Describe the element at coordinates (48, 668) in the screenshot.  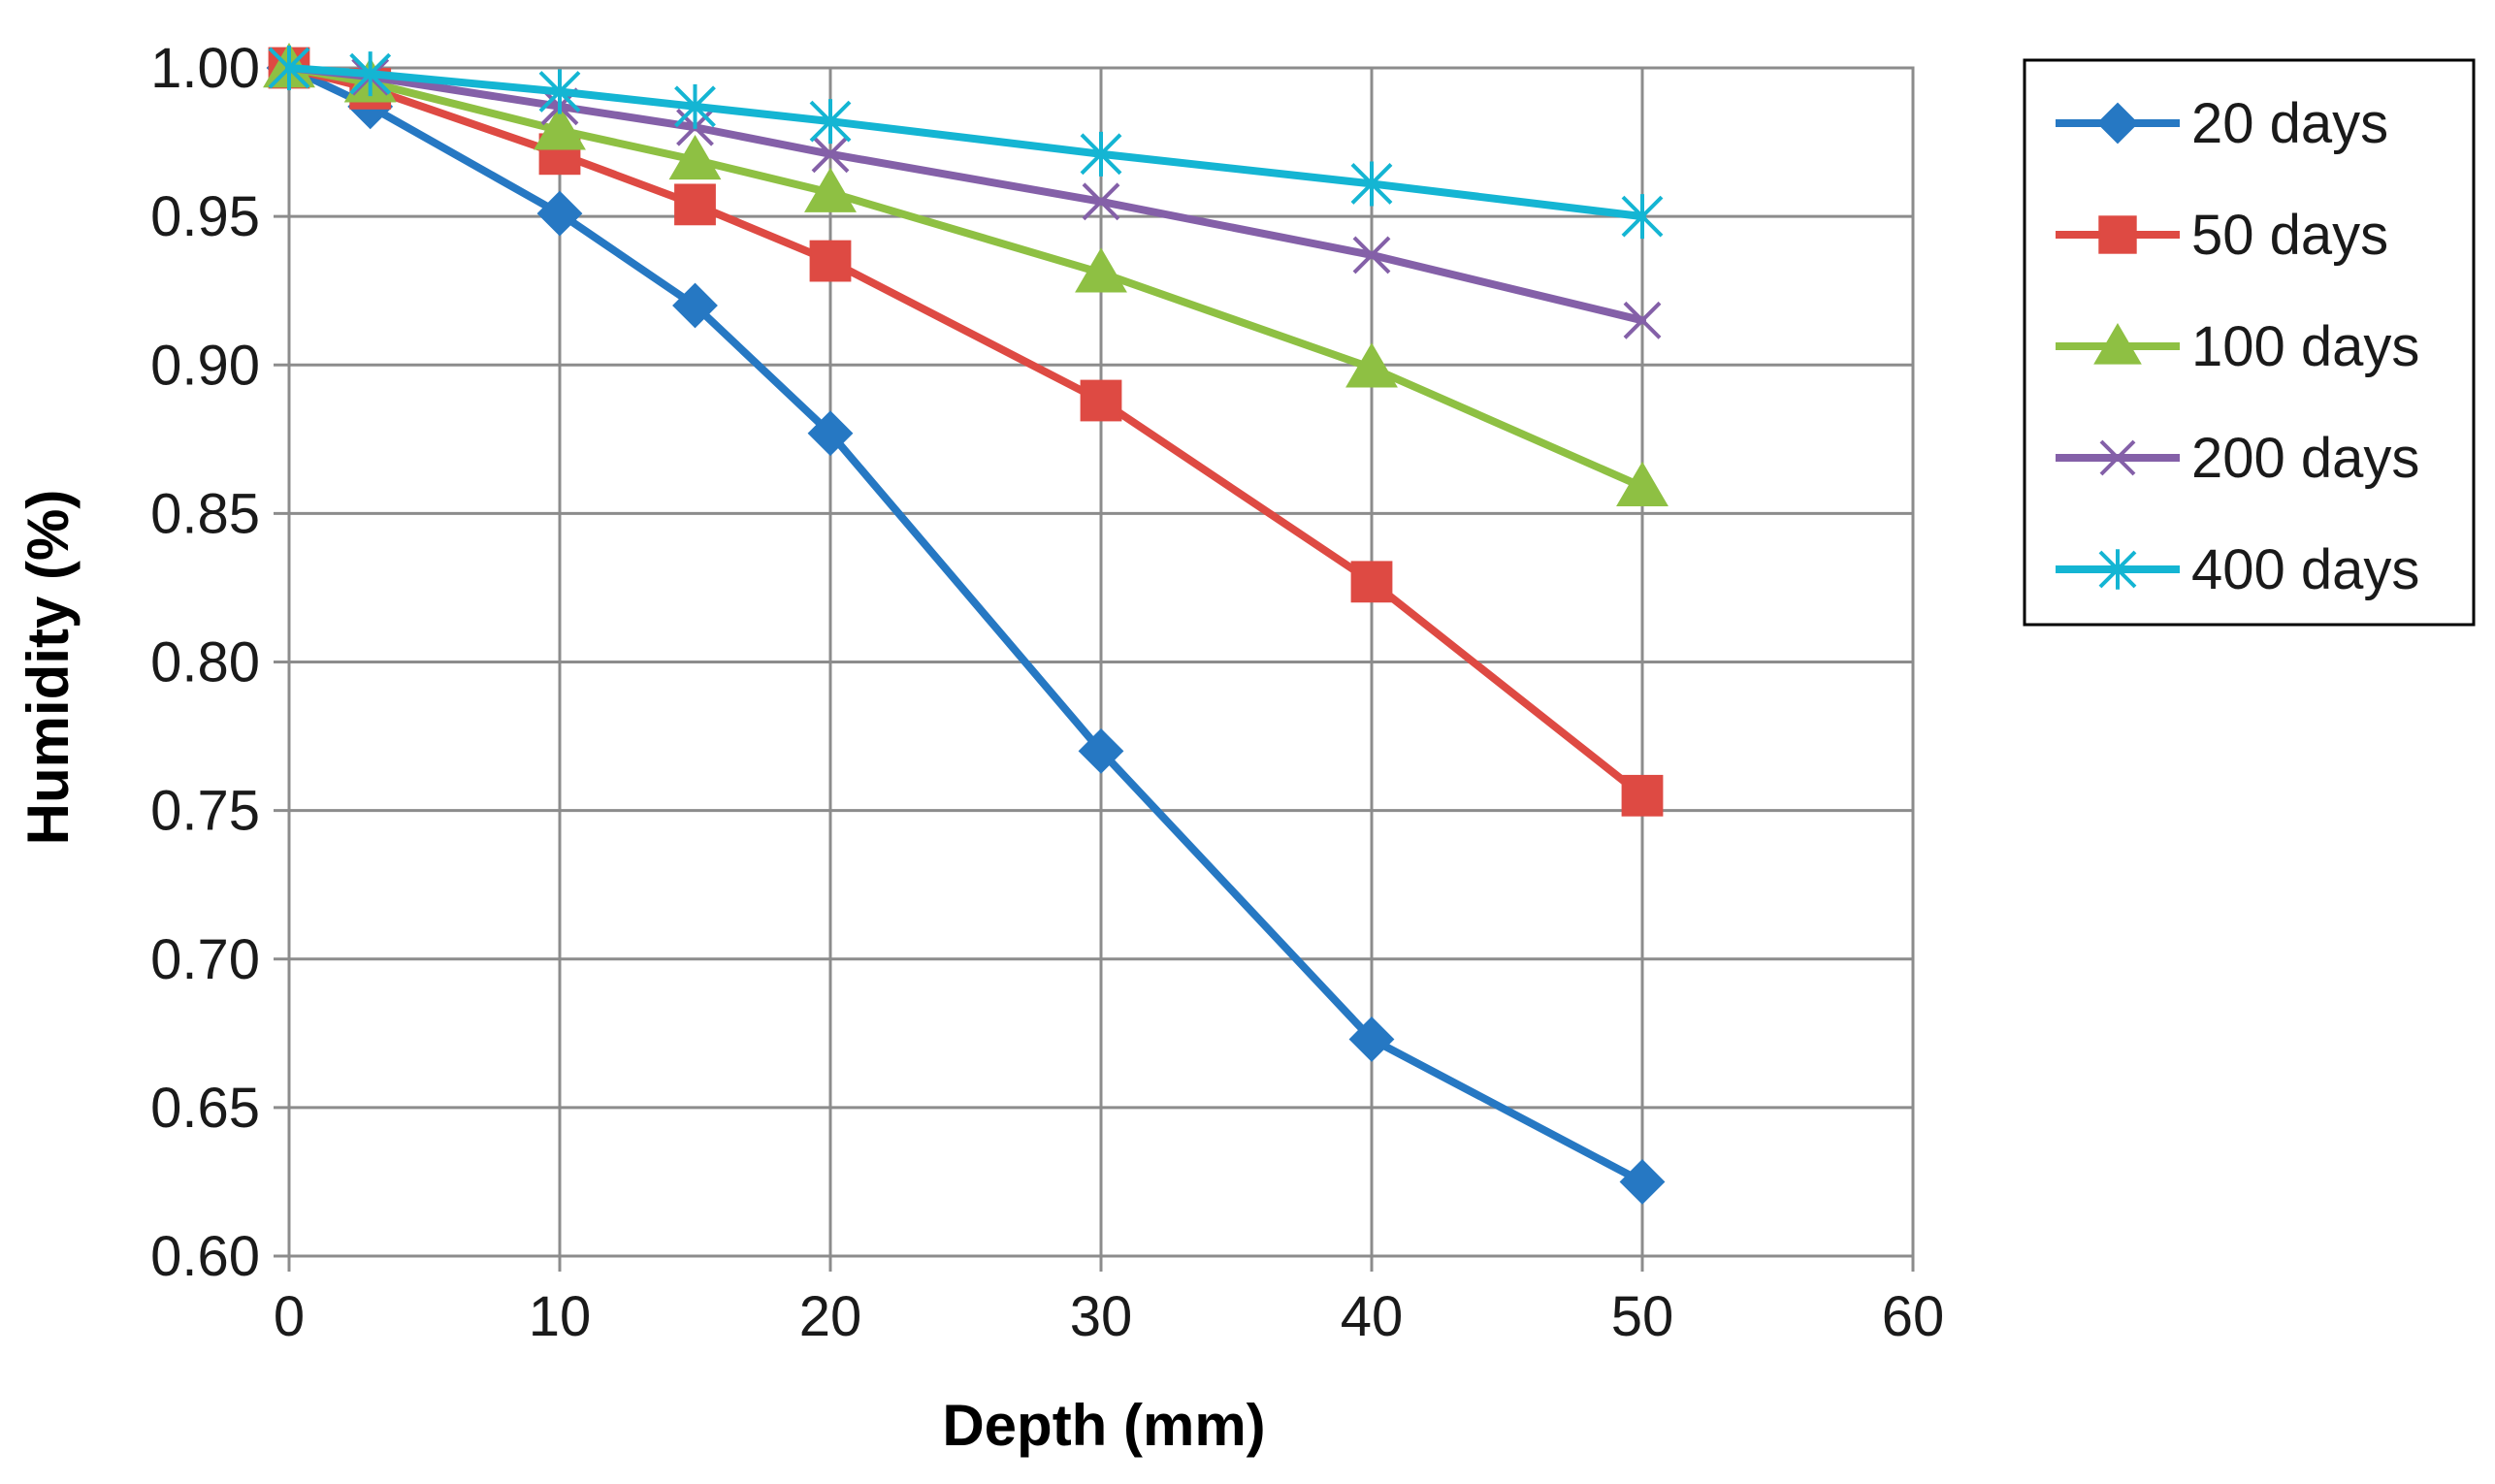
I see `y-axis-title: Humidity (%)` at that location.